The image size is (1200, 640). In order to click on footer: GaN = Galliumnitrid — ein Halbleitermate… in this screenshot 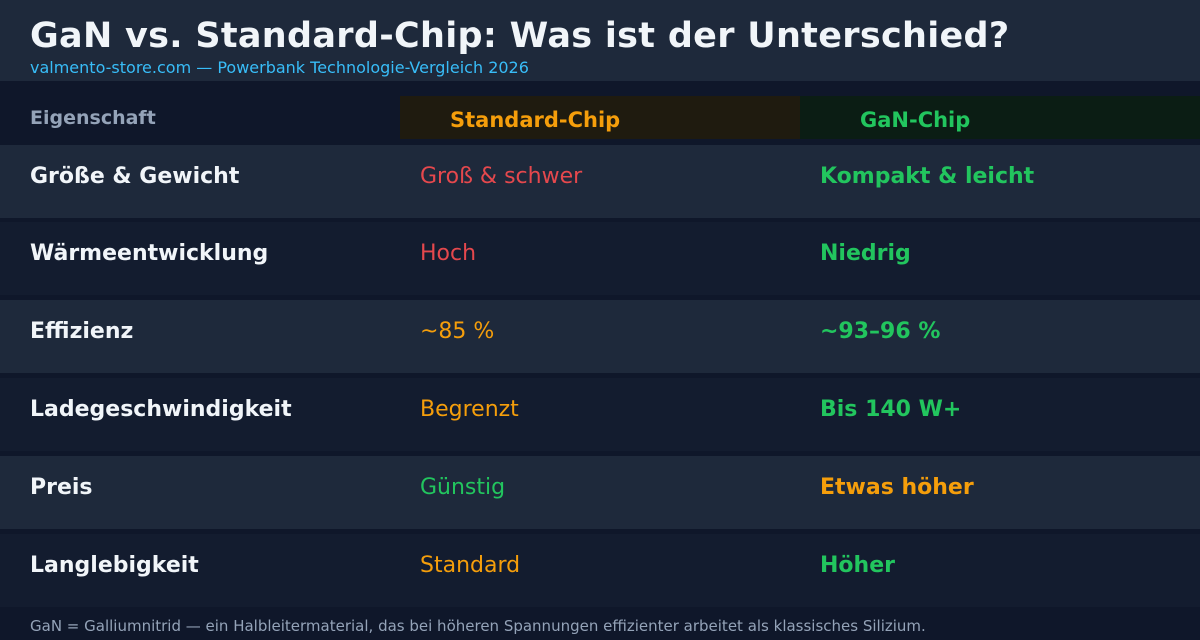, I will do `click(600, 623)`.